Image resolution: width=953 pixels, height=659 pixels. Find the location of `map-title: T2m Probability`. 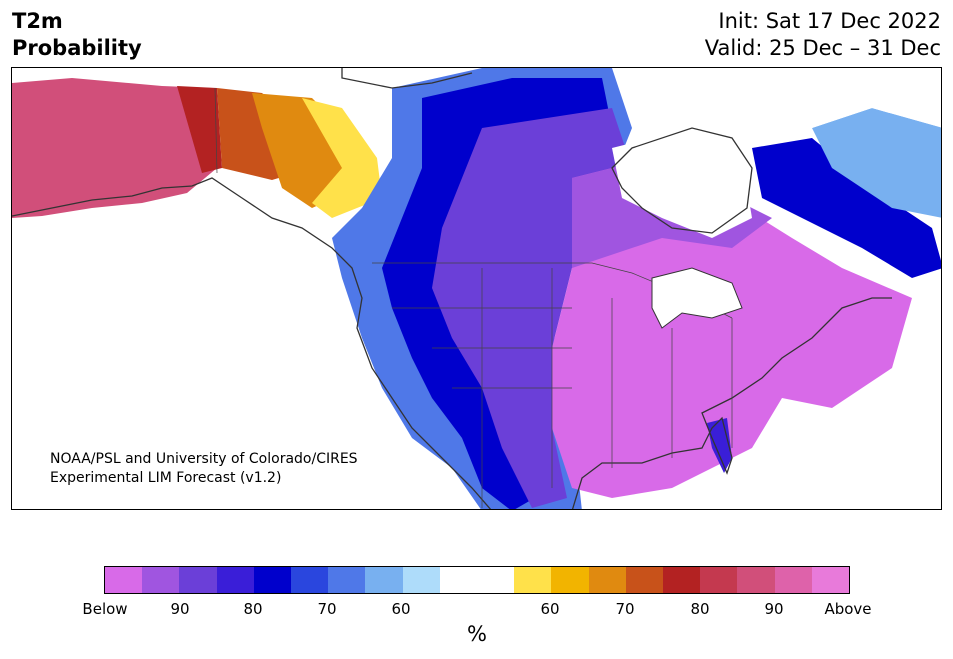

map-title: T2m Probability is located at coordinates (77, 35).